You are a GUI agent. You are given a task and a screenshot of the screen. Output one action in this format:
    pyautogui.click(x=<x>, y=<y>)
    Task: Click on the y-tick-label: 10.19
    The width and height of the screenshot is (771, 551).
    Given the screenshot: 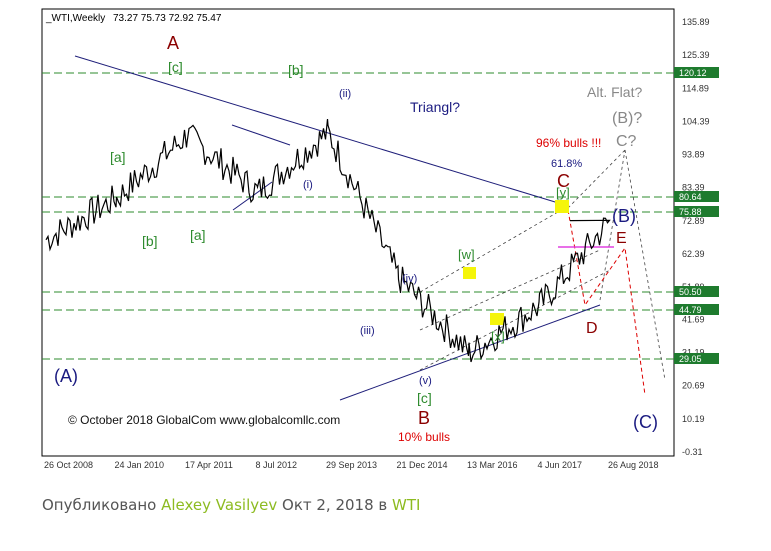 What is the action you would take?
    pyautogui.click(x=693, y=419)
    